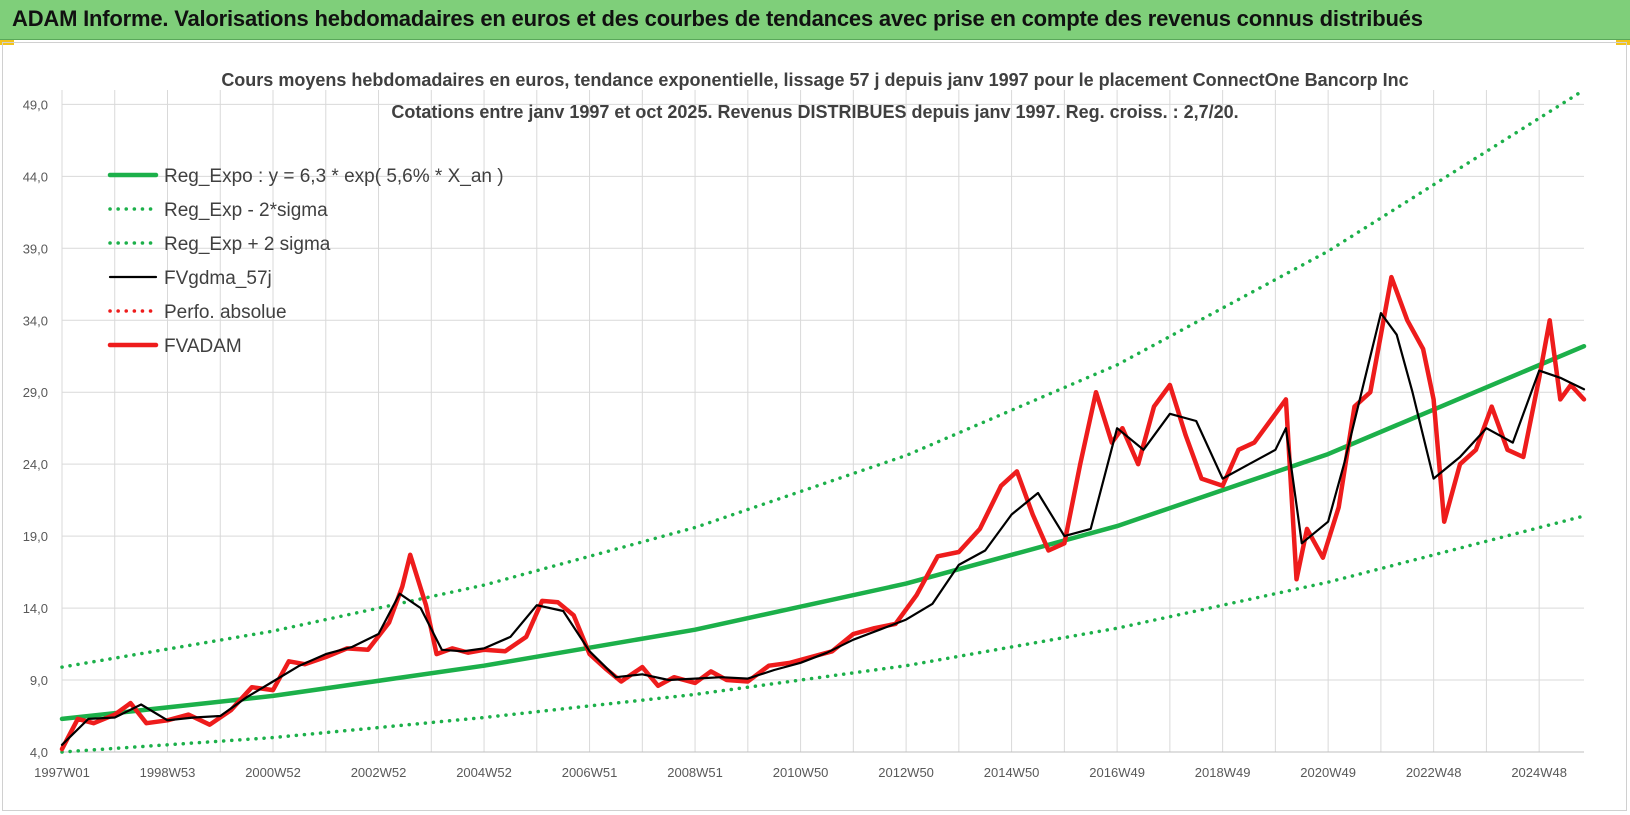 The height and width of the screenshot is (815, 1630). I want to click on y-tick-label: 34,0, so click(35, 320).